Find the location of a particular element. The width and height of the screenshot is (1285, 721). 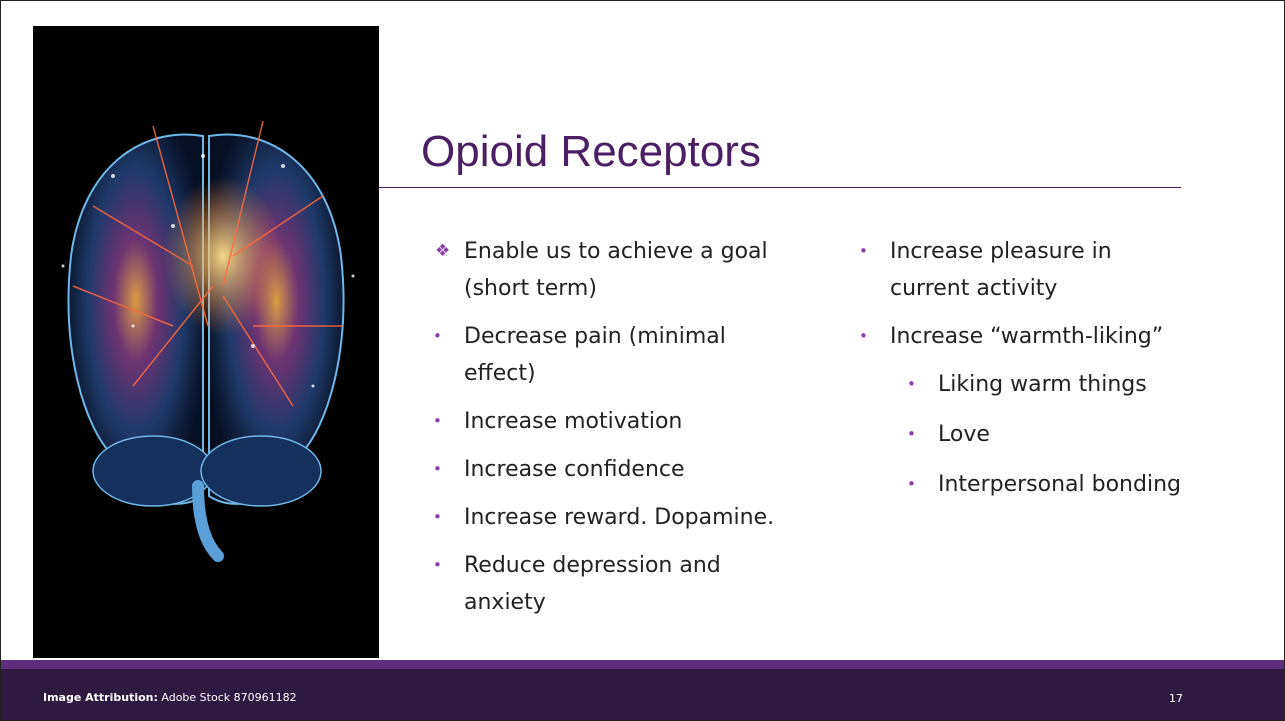

bullet-text: Increase pleasure in is located at coordinates (1001, 251).